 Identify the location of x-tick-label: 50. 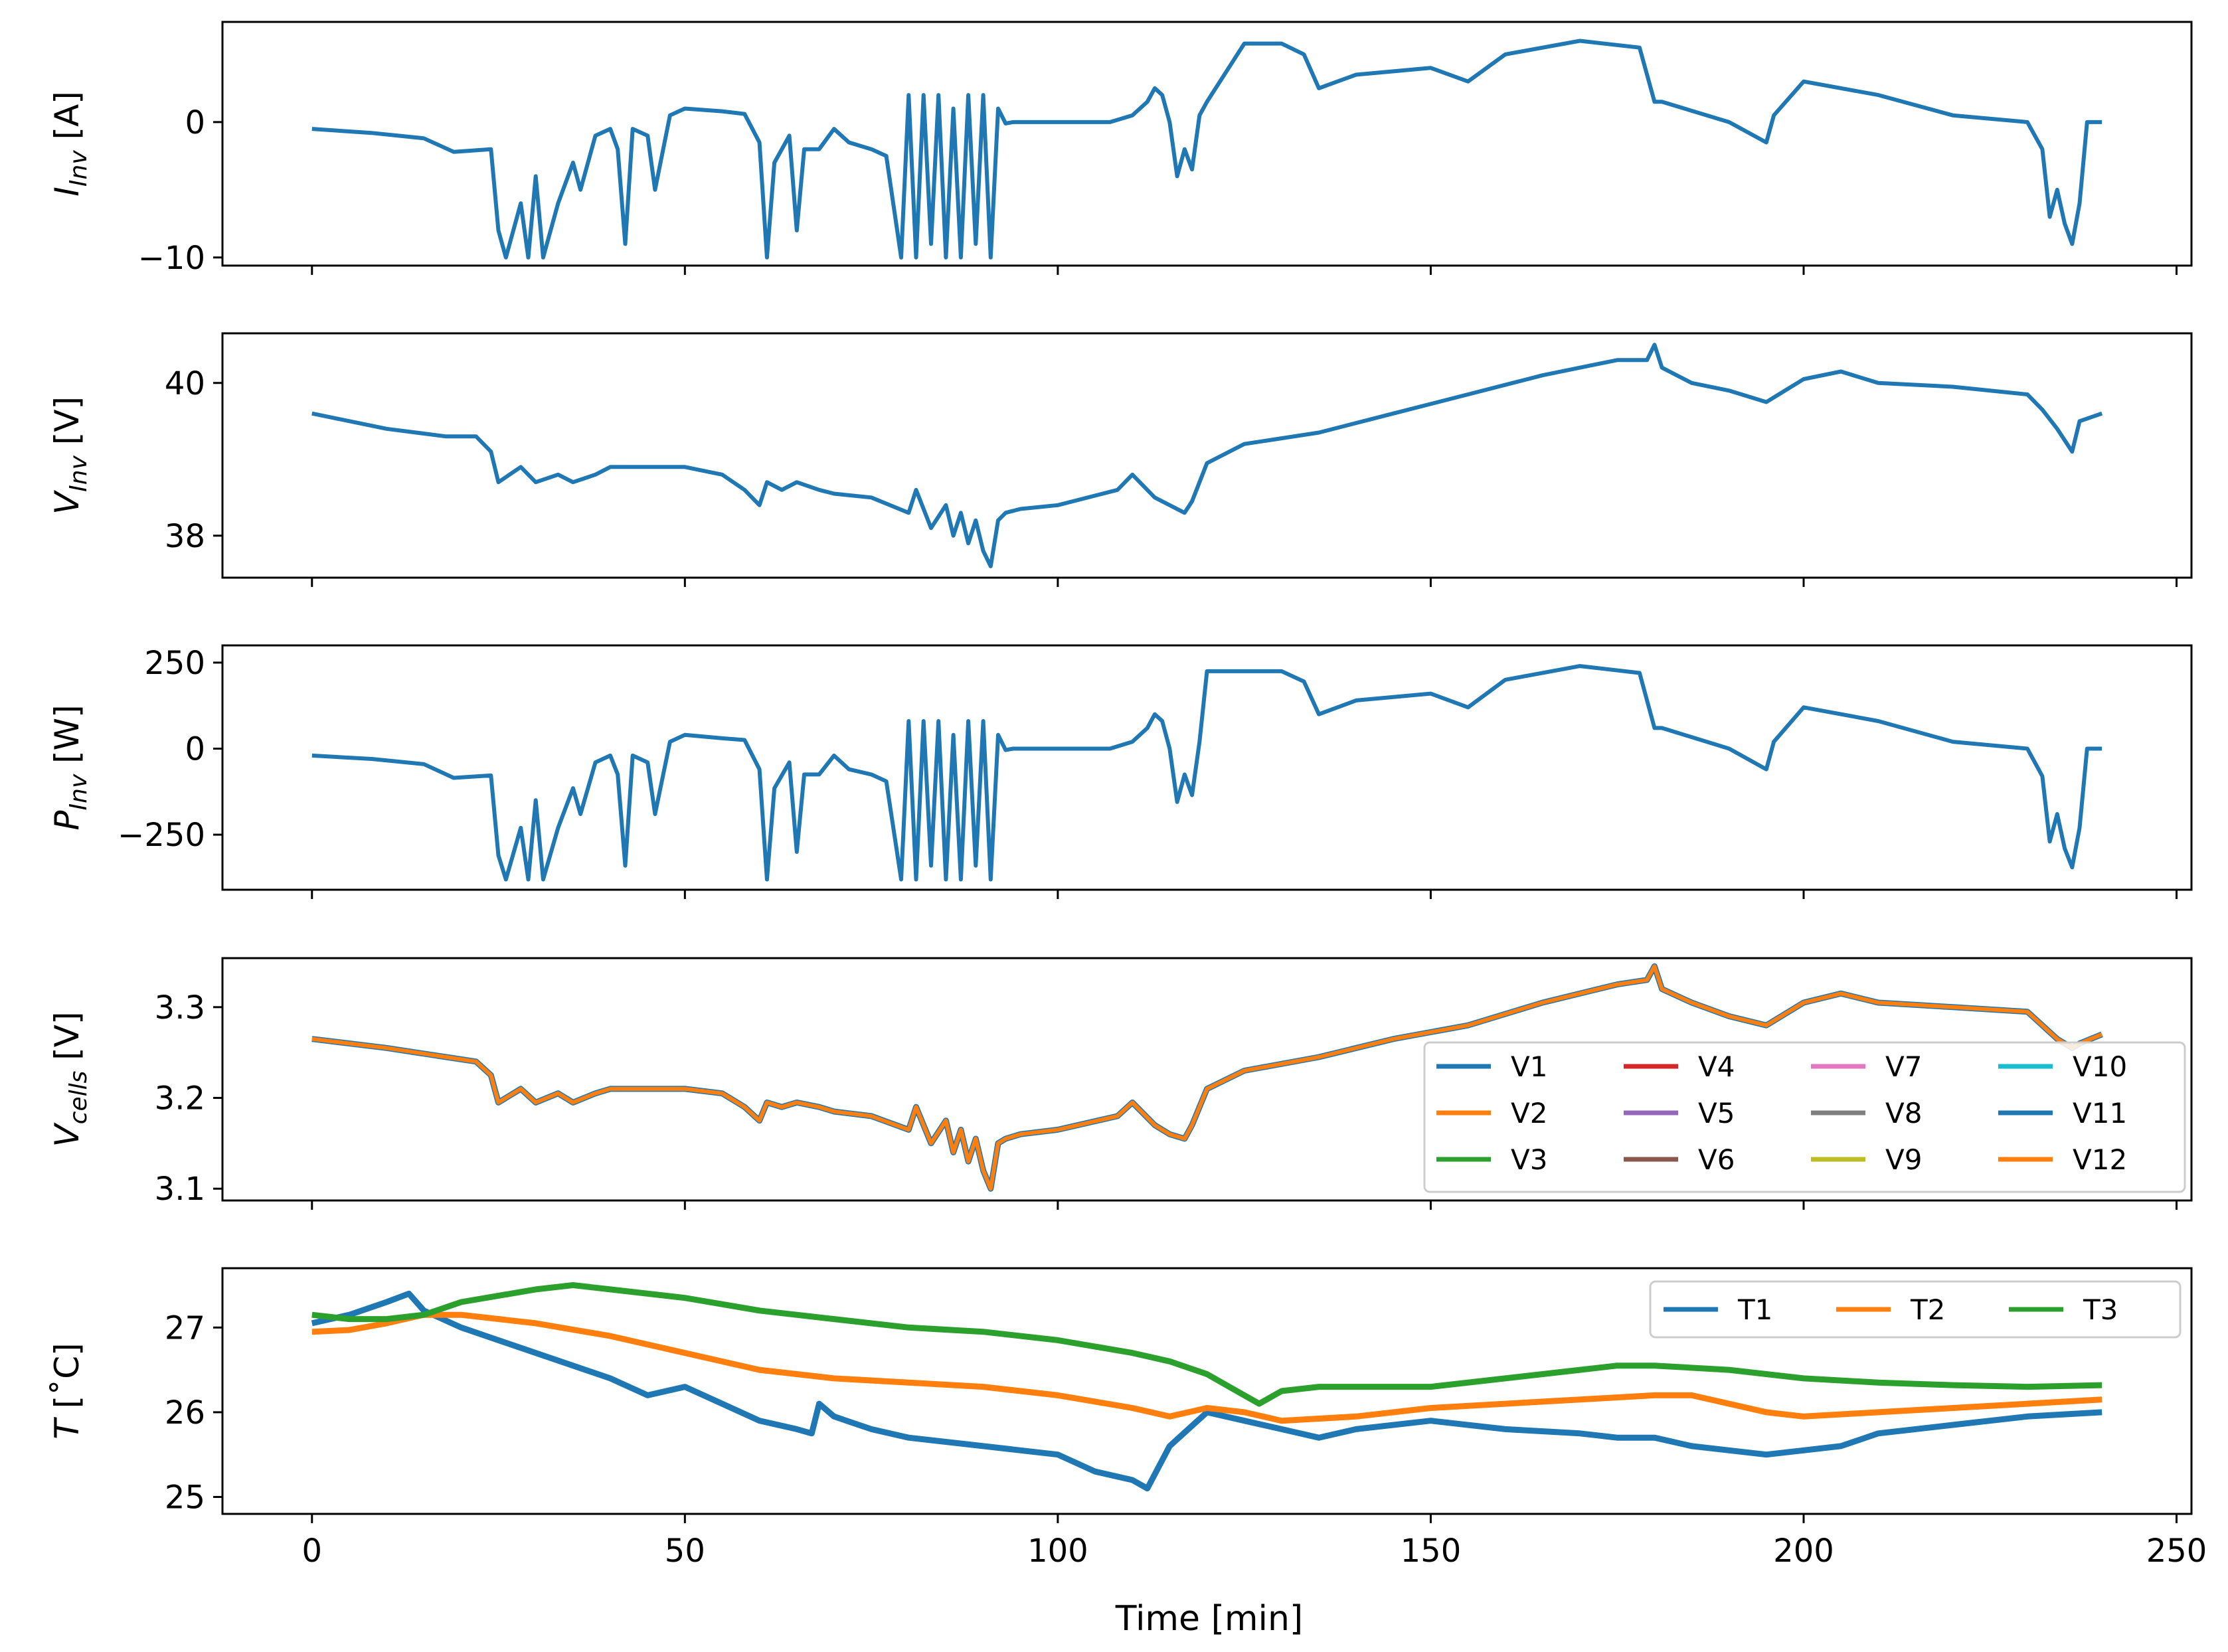
(685, 1551).